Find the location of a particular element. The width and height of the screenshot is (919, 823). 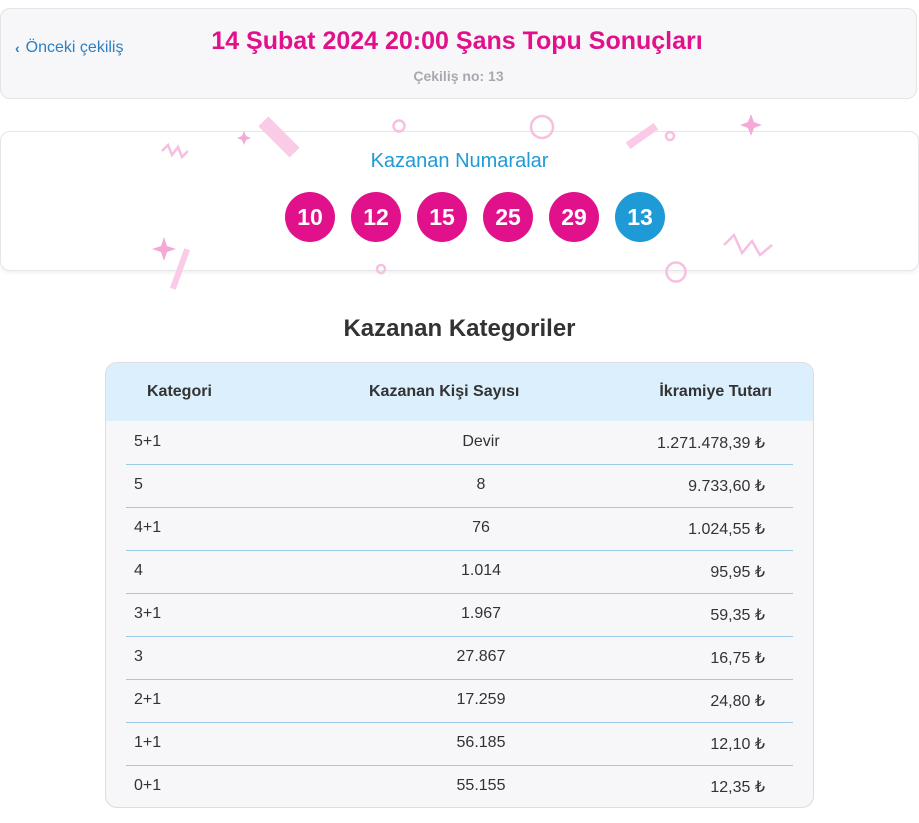

cell-kategori: 0+1 is located at coordinates (148, 785).